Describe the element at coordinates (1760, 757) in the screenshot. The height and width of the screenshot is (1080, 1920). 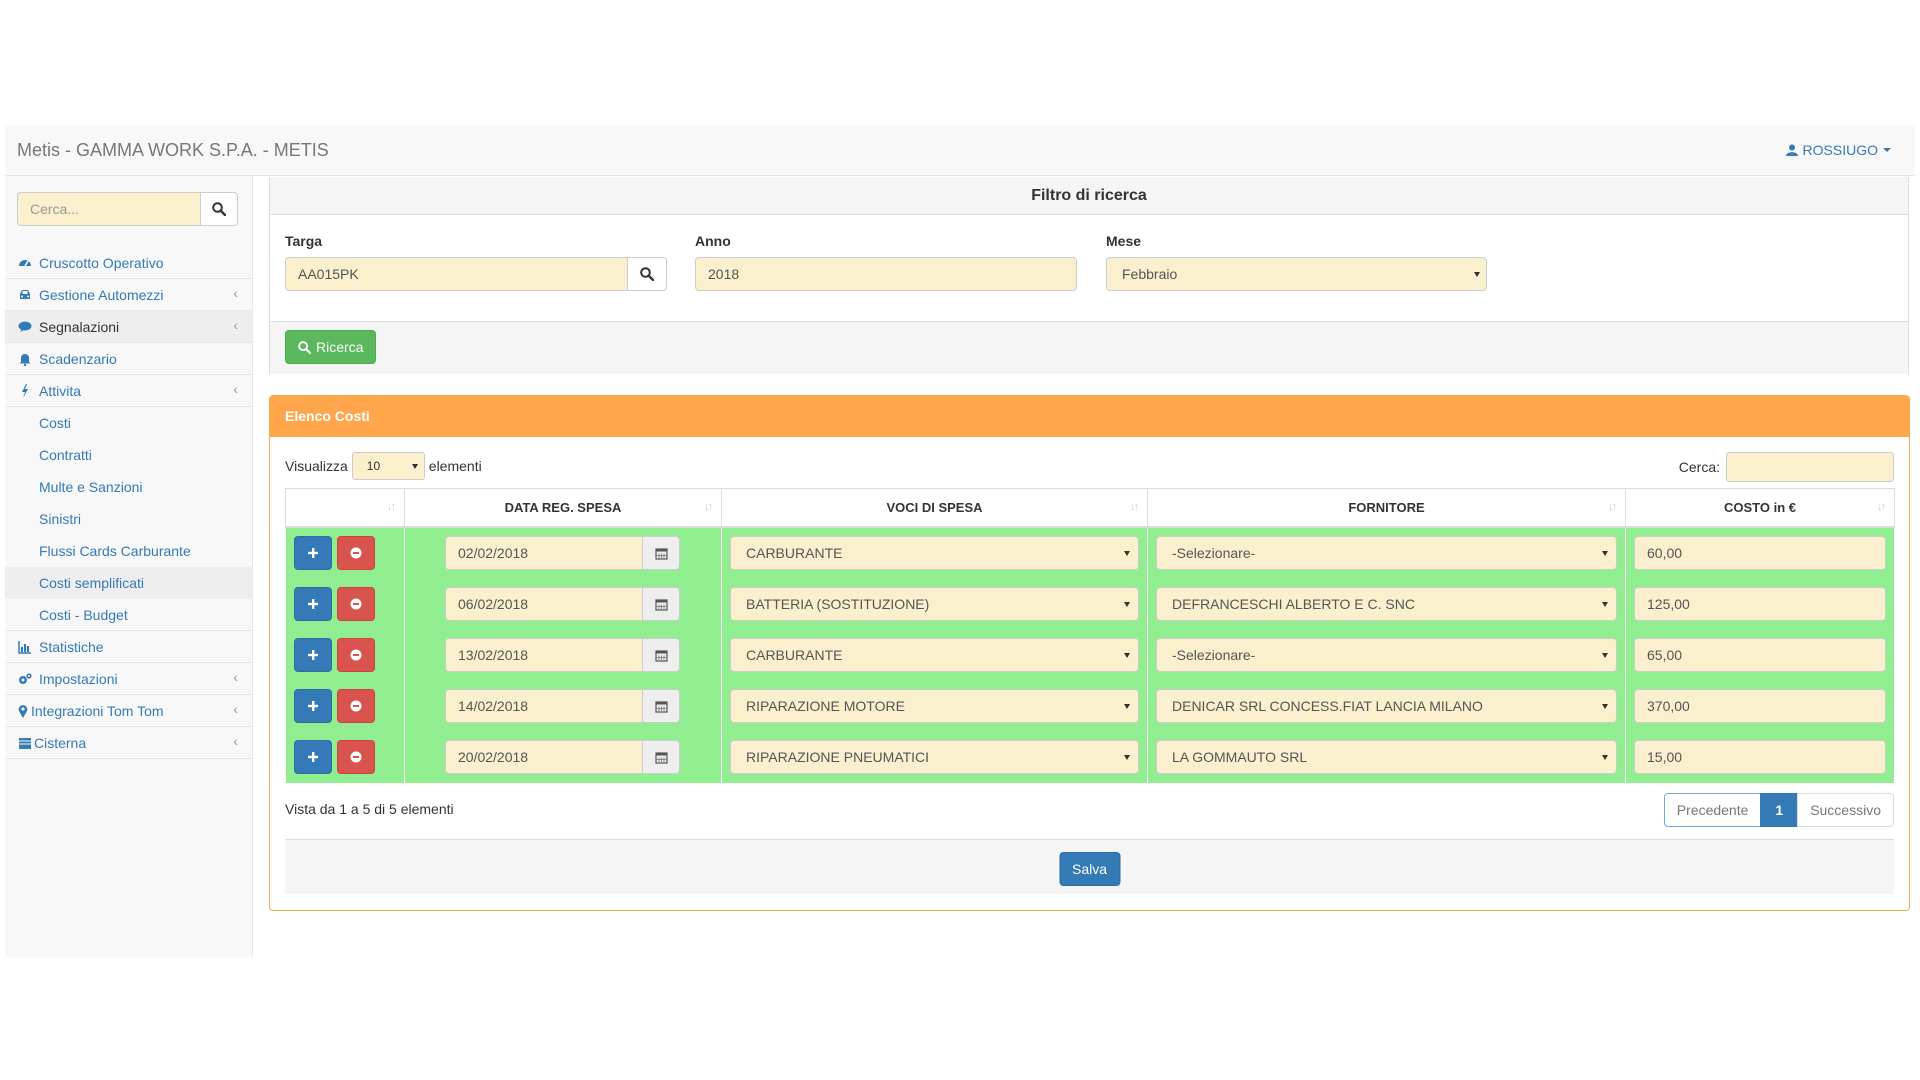
I see `costo-input: 15,00` at that location.